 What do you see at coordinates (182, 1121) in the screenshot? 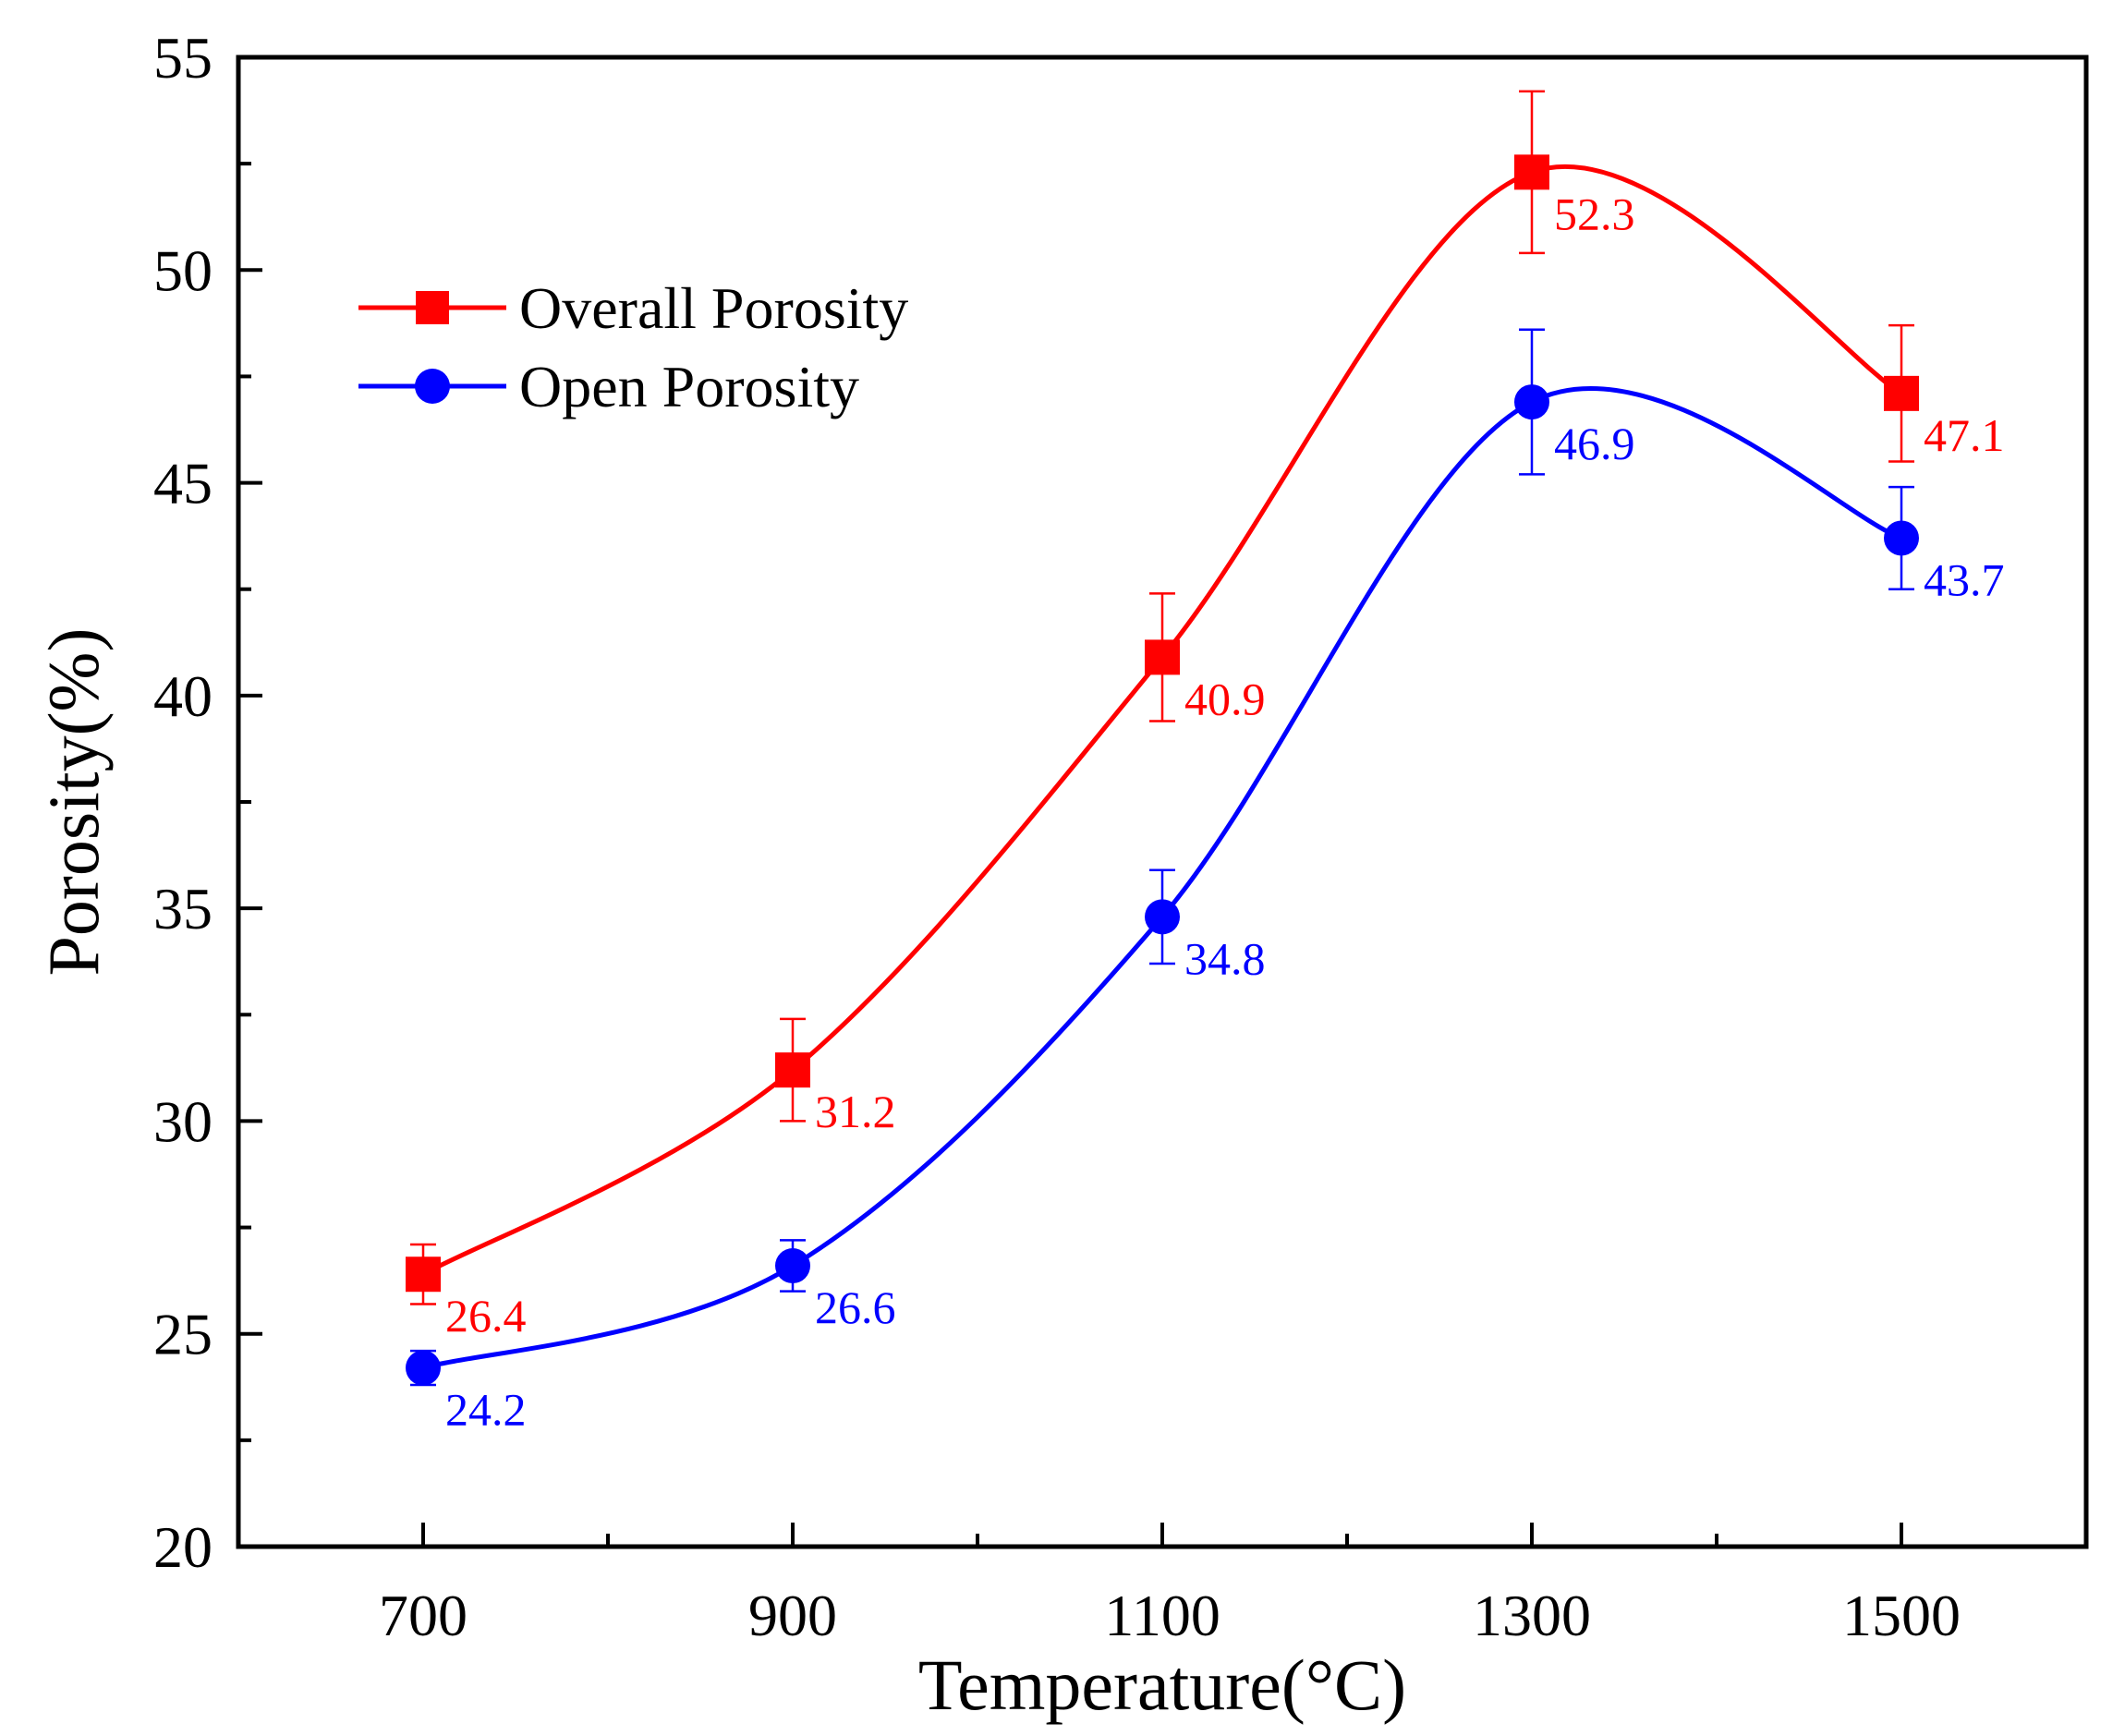
I see `y-tick-label: 30` at bounding box center [182, 1121].